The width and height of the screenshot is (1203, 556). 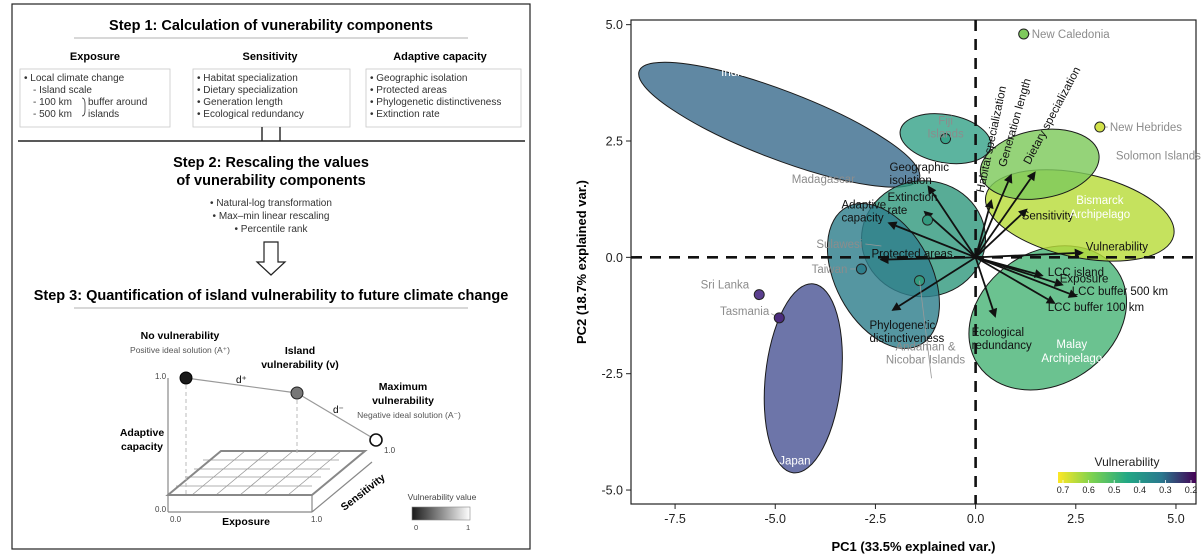 What do you see at coordinates (441, 513) in the screenshot?
I see `vulnerability-scale-bar` at bounding box center [441, 513].